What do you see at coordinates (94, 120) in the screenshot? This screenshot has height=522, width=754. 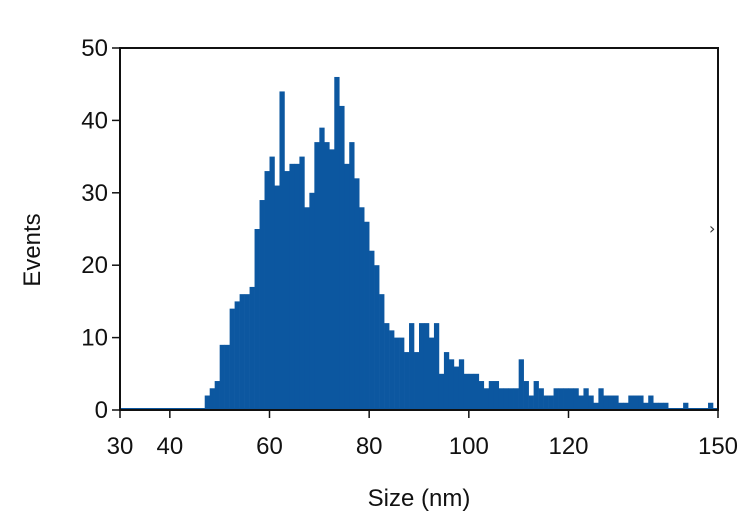 I see `y-tick-label: 40` at bounding box center [94, 120].